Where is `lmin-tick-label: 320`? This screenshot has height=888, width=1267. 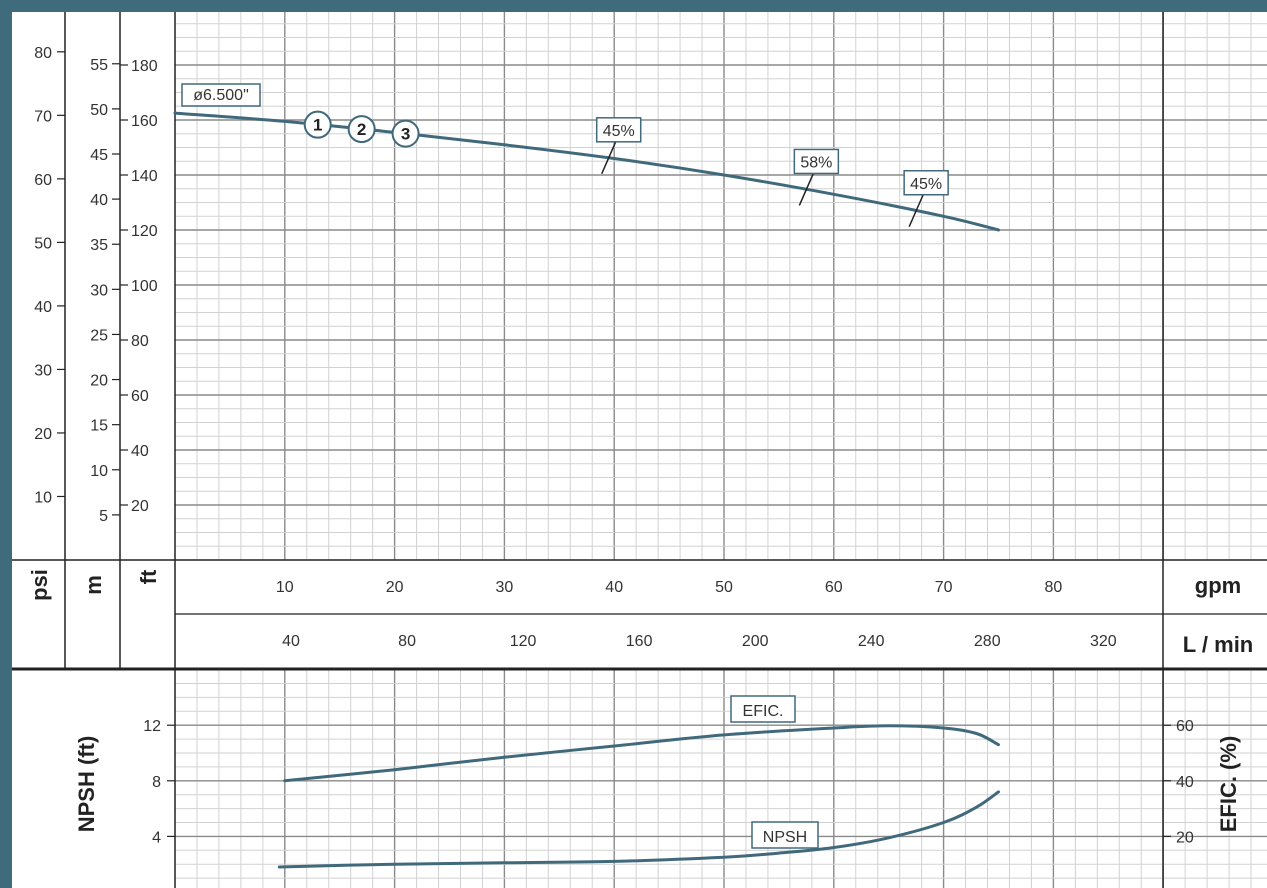
lmin-tick-label: 320 is located at coordinates (1103, 641).